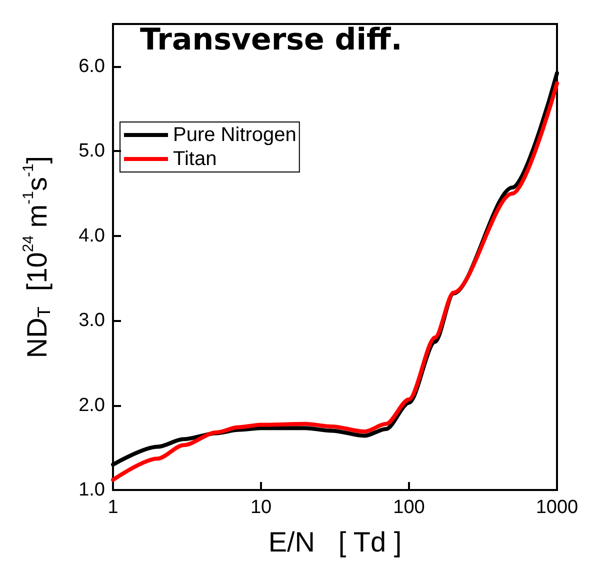 The width and height of the screenshot is (605, 584). What do you see at coordinates (91, 66) in the screenshot?
I see `y-tick-label: 6.0` at bounding box center [91, 66].